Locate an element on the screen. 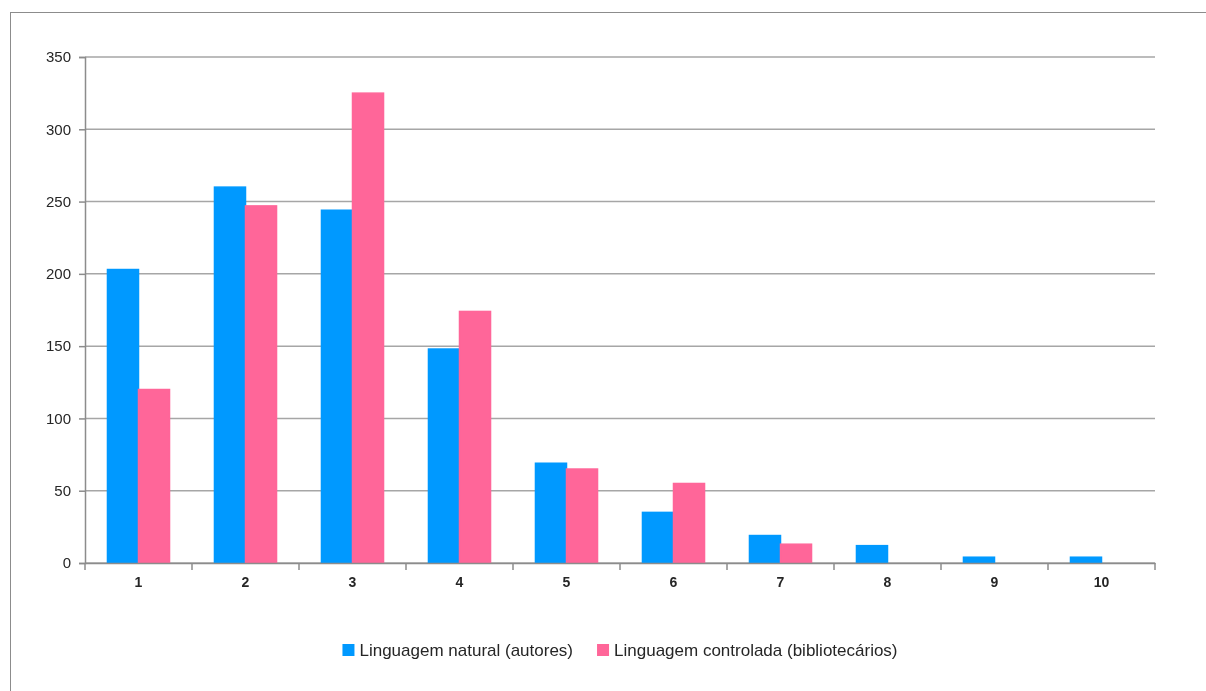 The height and width of the screenshot is (691, 1206). x-tick-label: 1 is located at coordinates (138, 581).